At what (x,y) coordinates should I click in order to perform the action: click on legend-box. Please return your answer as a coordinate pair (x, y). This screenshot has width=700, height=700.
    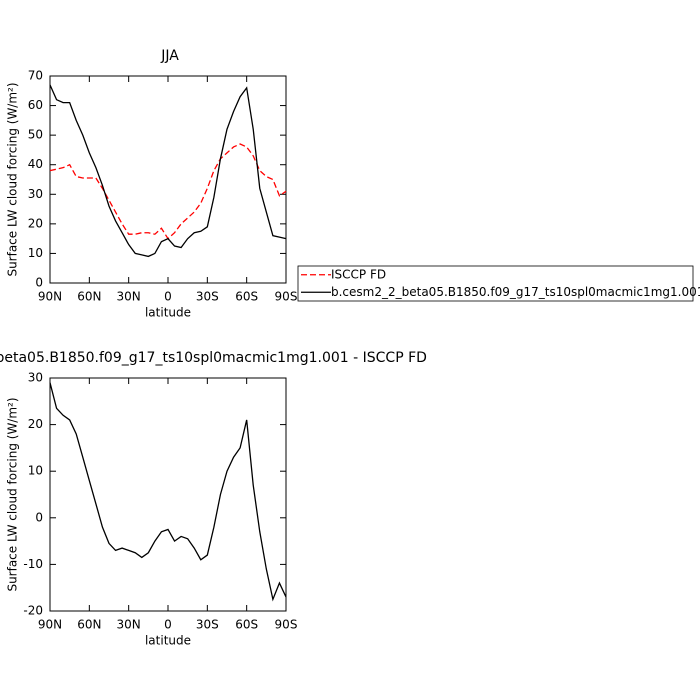
    Looking at the image, I should click on (495, 283).